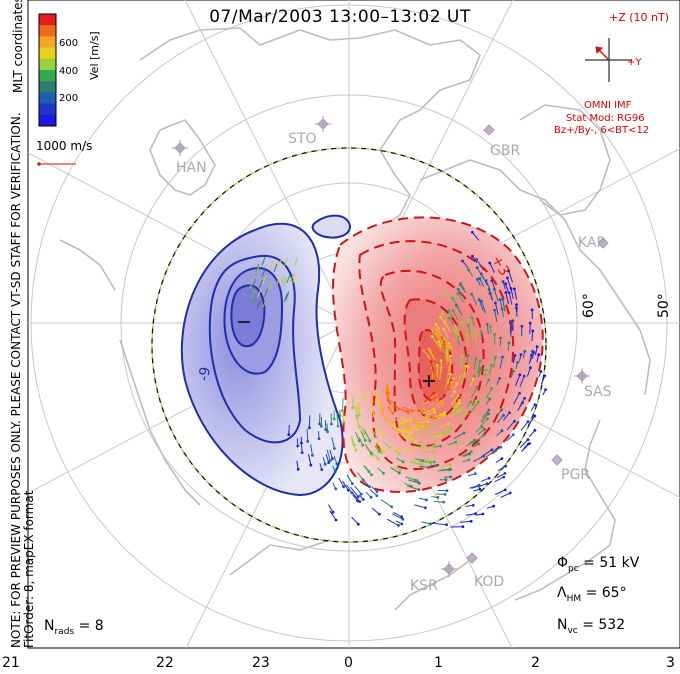  What do you see at coordinates (69, 43) in the screenshot?
I see `colorbar-tick-600: 600` at bounding box center [69, 43].